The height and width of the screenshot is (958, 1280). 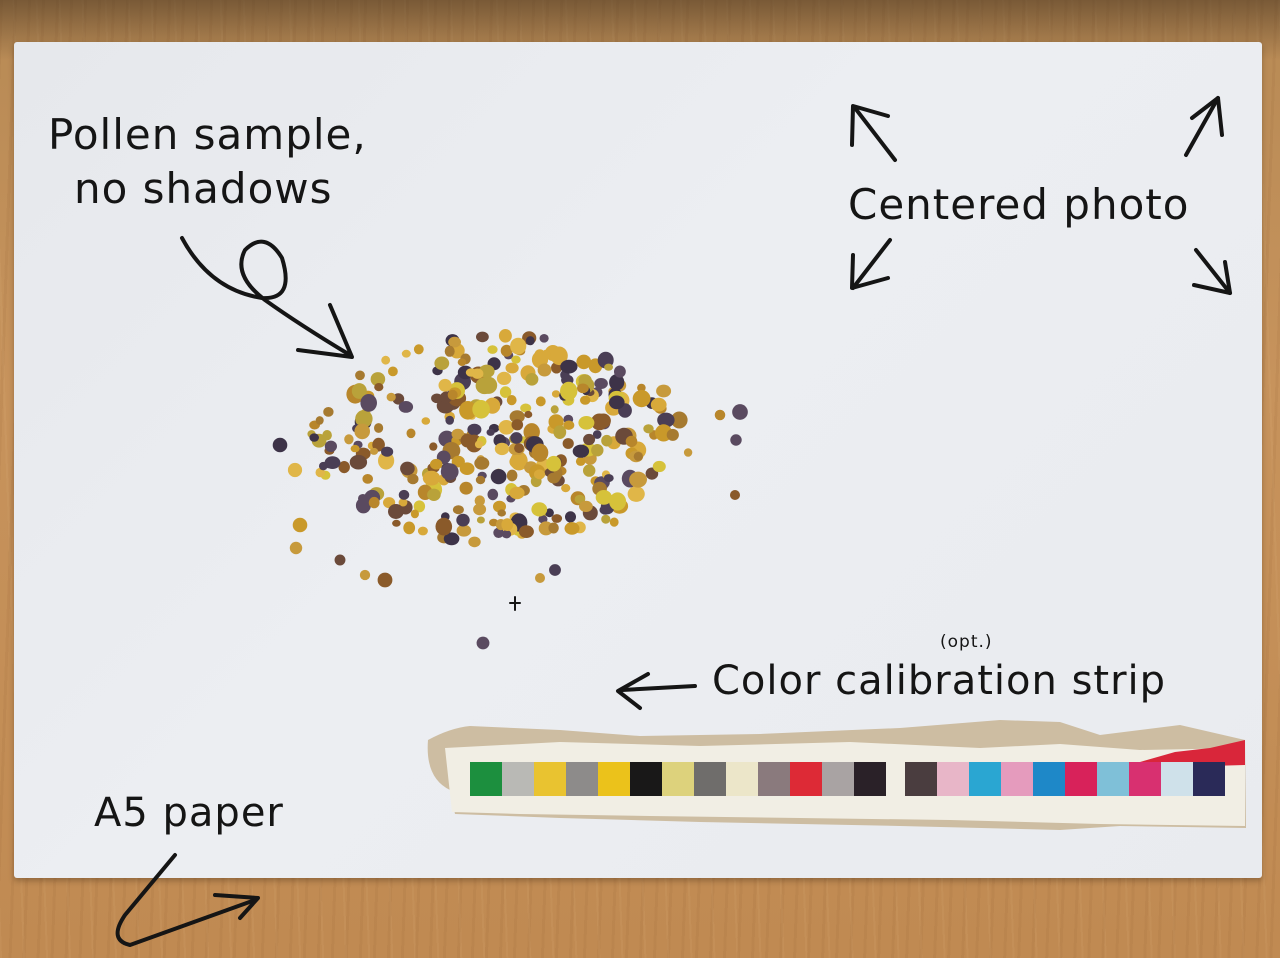 I want to click on arrow-down-left-icon, so click(x=871, y=264).